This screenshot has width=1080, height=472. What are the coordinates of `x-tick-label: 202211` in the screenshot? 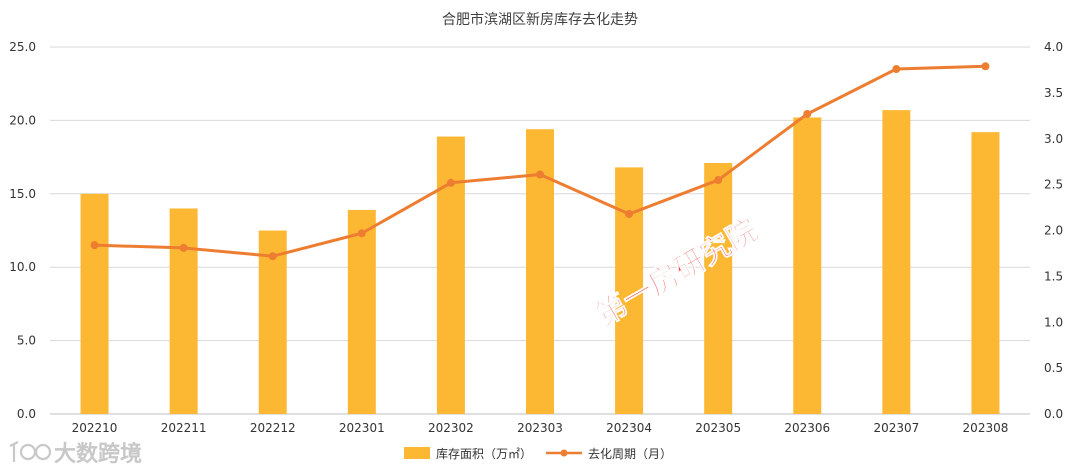 It's located at (184, 428).